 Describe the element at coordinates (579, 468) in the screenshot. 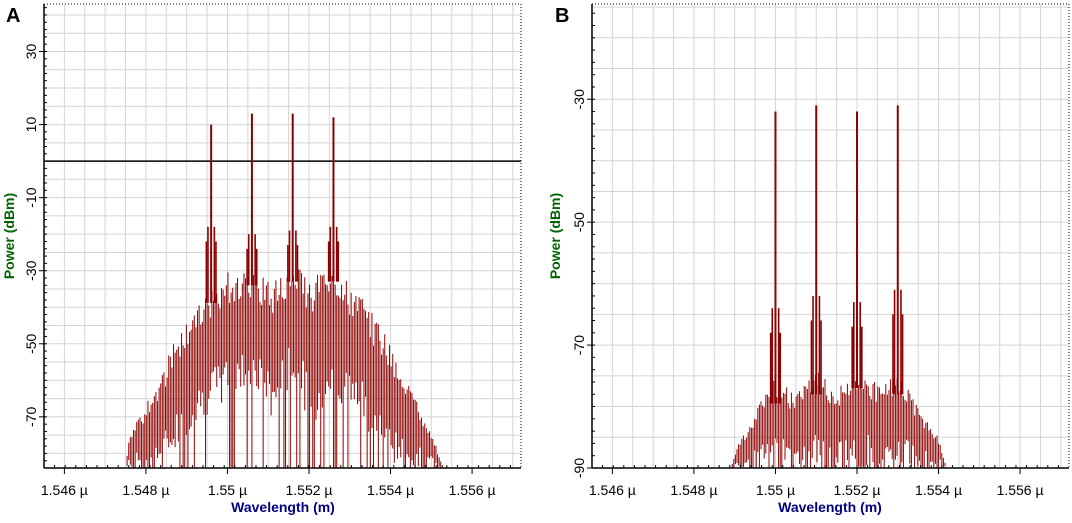

I see `y-tick-label: -90` at that location.